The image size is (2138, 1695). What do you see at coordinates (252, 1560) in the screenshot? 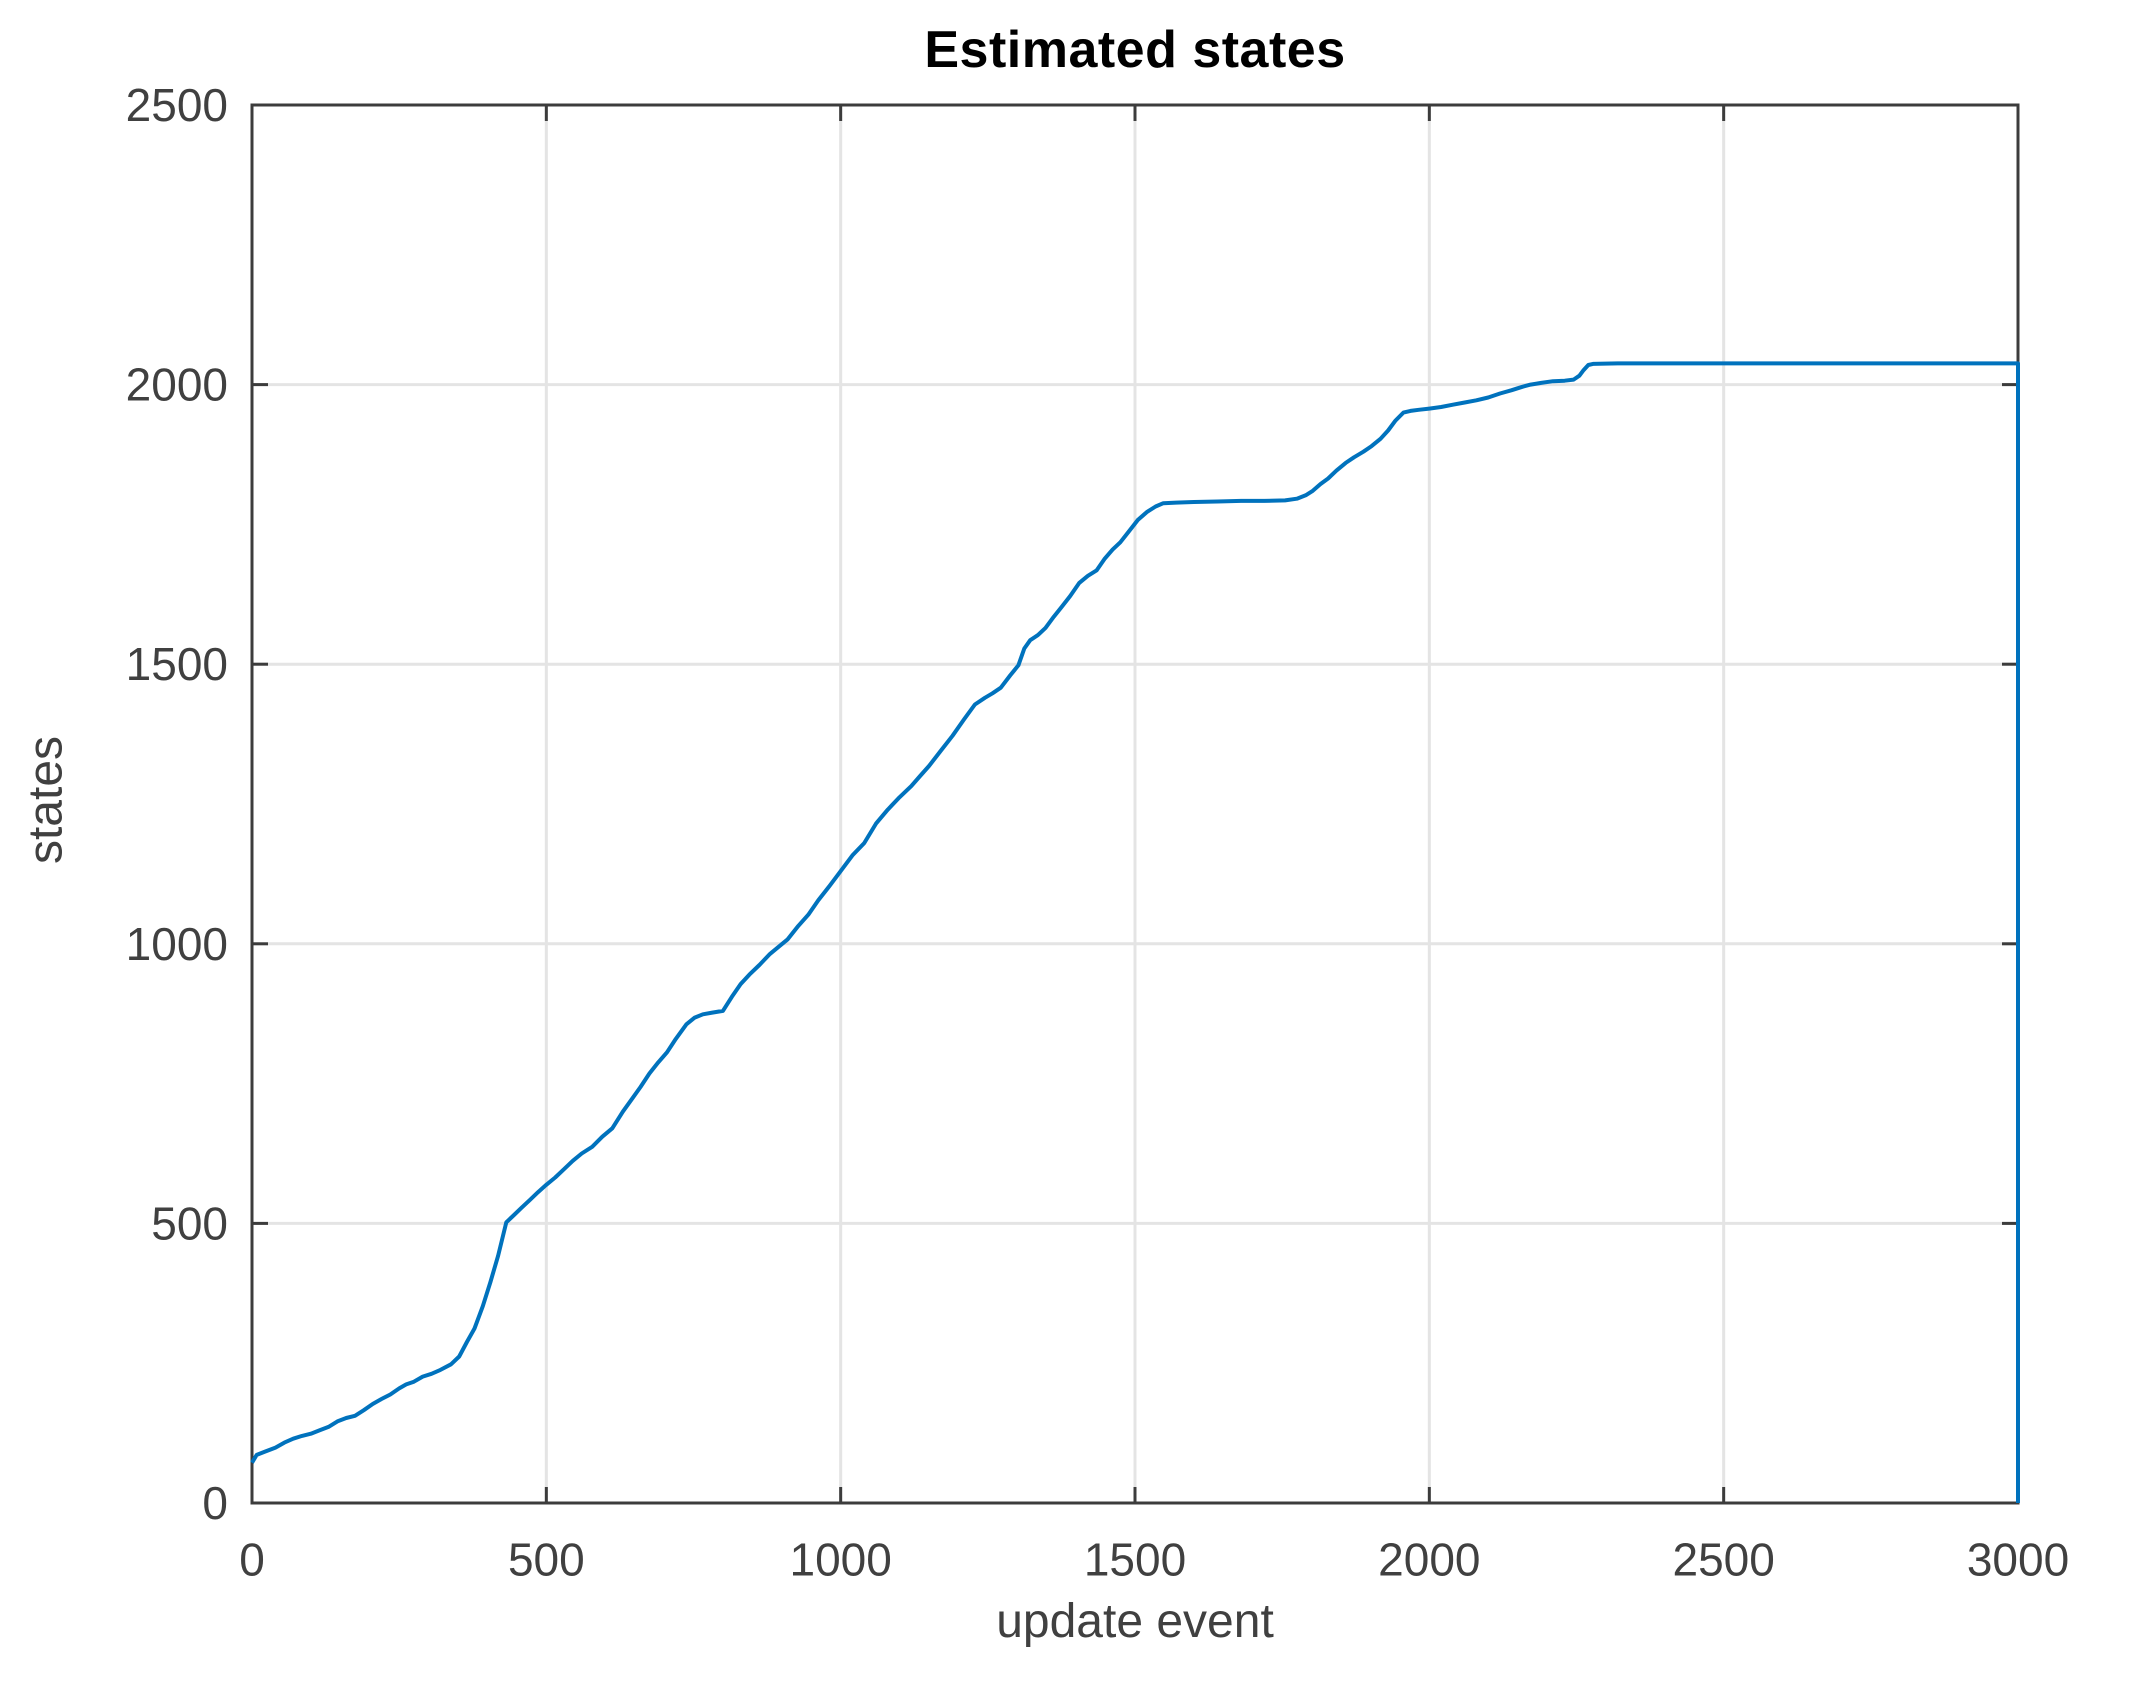
I see `x-tick-label: 0` at bounding box center [252, 1560].